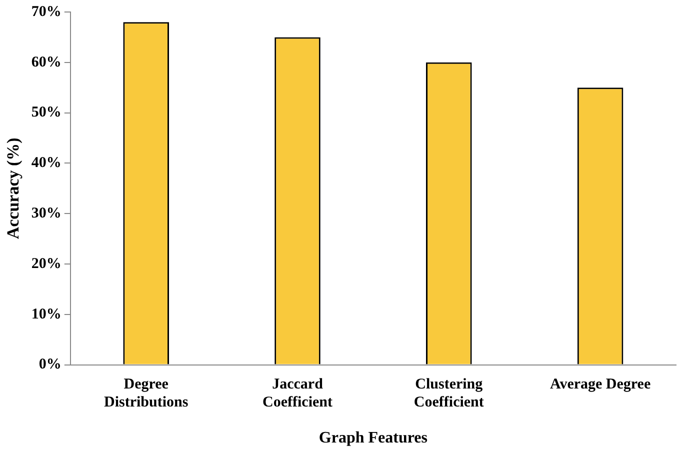  I want to click on x-tick-label: Clustering Coefficient, so click(449, 393).